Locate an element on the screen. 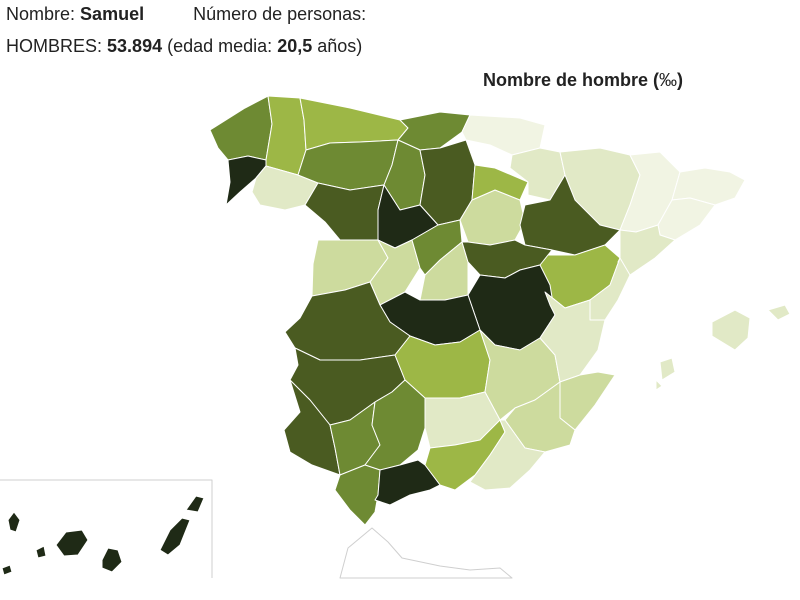 The height and width of the screenshot is (600, 800). men-label: HOMBRES: is located at coordinates (54, 46).